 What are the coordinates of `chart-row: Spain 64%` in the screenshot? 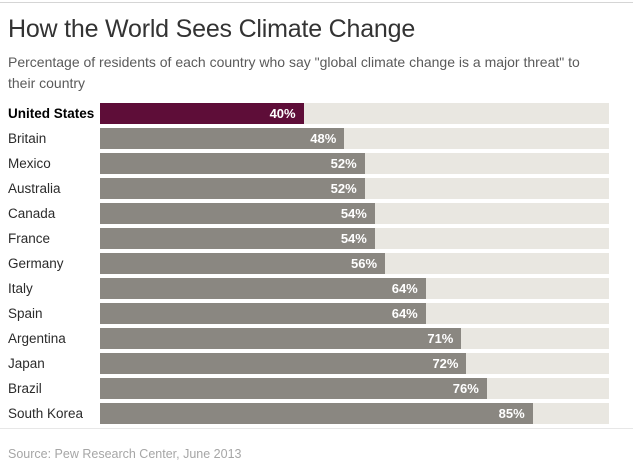 It's located at (308, 313).